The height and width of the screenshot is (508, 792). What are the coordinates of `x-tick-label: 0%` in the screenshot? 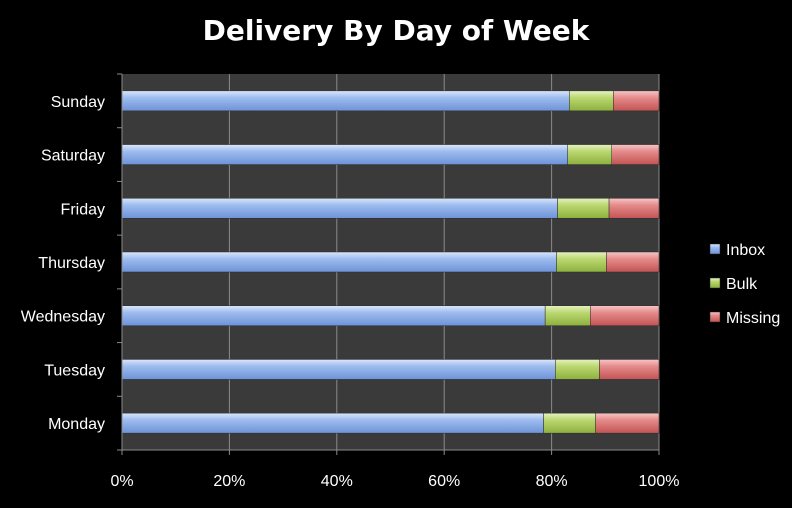 It's located at (121, 481).